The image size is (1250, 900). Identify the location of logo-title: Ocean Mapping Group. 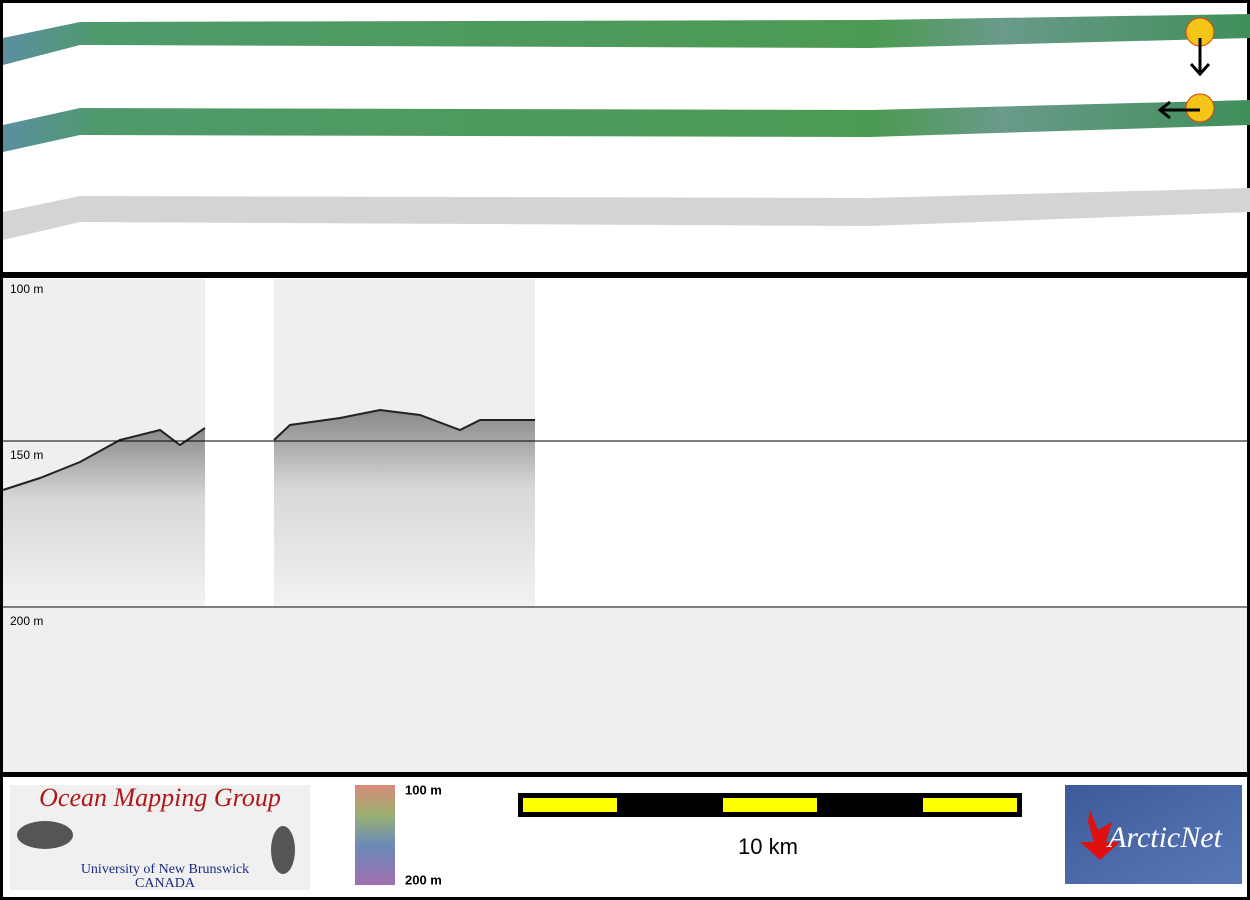
(160, 797).